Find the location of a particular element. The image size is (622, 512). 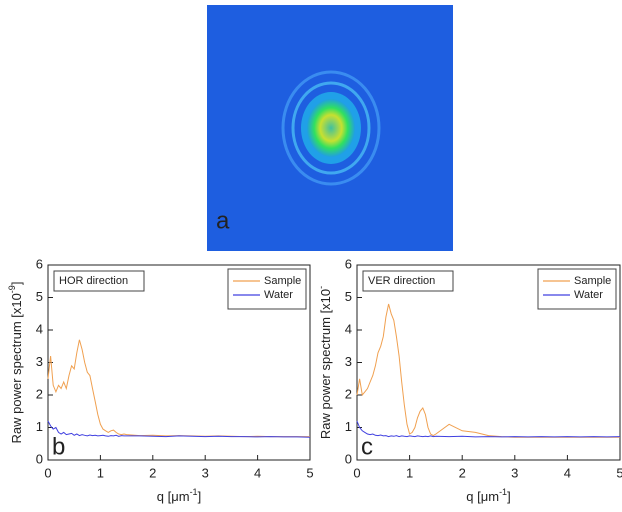

y-axis-label: Raw power spectrum [x10- is located at coordinates (324, 362).